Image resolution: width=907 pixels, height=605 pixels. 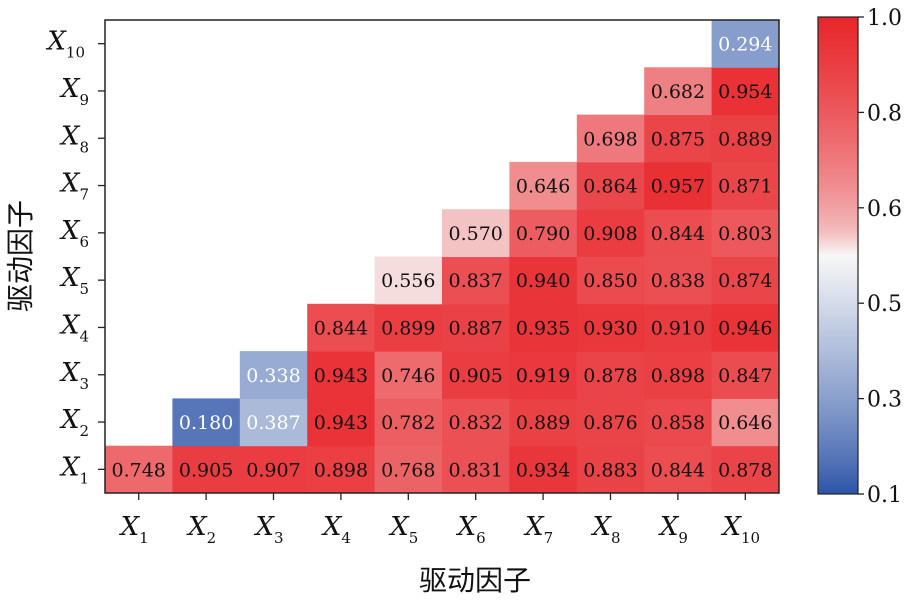 What do you see at coordinates (273, 423) in the screenshot?
I see `cell-value-label: 0.387` at bounding box center [273, 423].